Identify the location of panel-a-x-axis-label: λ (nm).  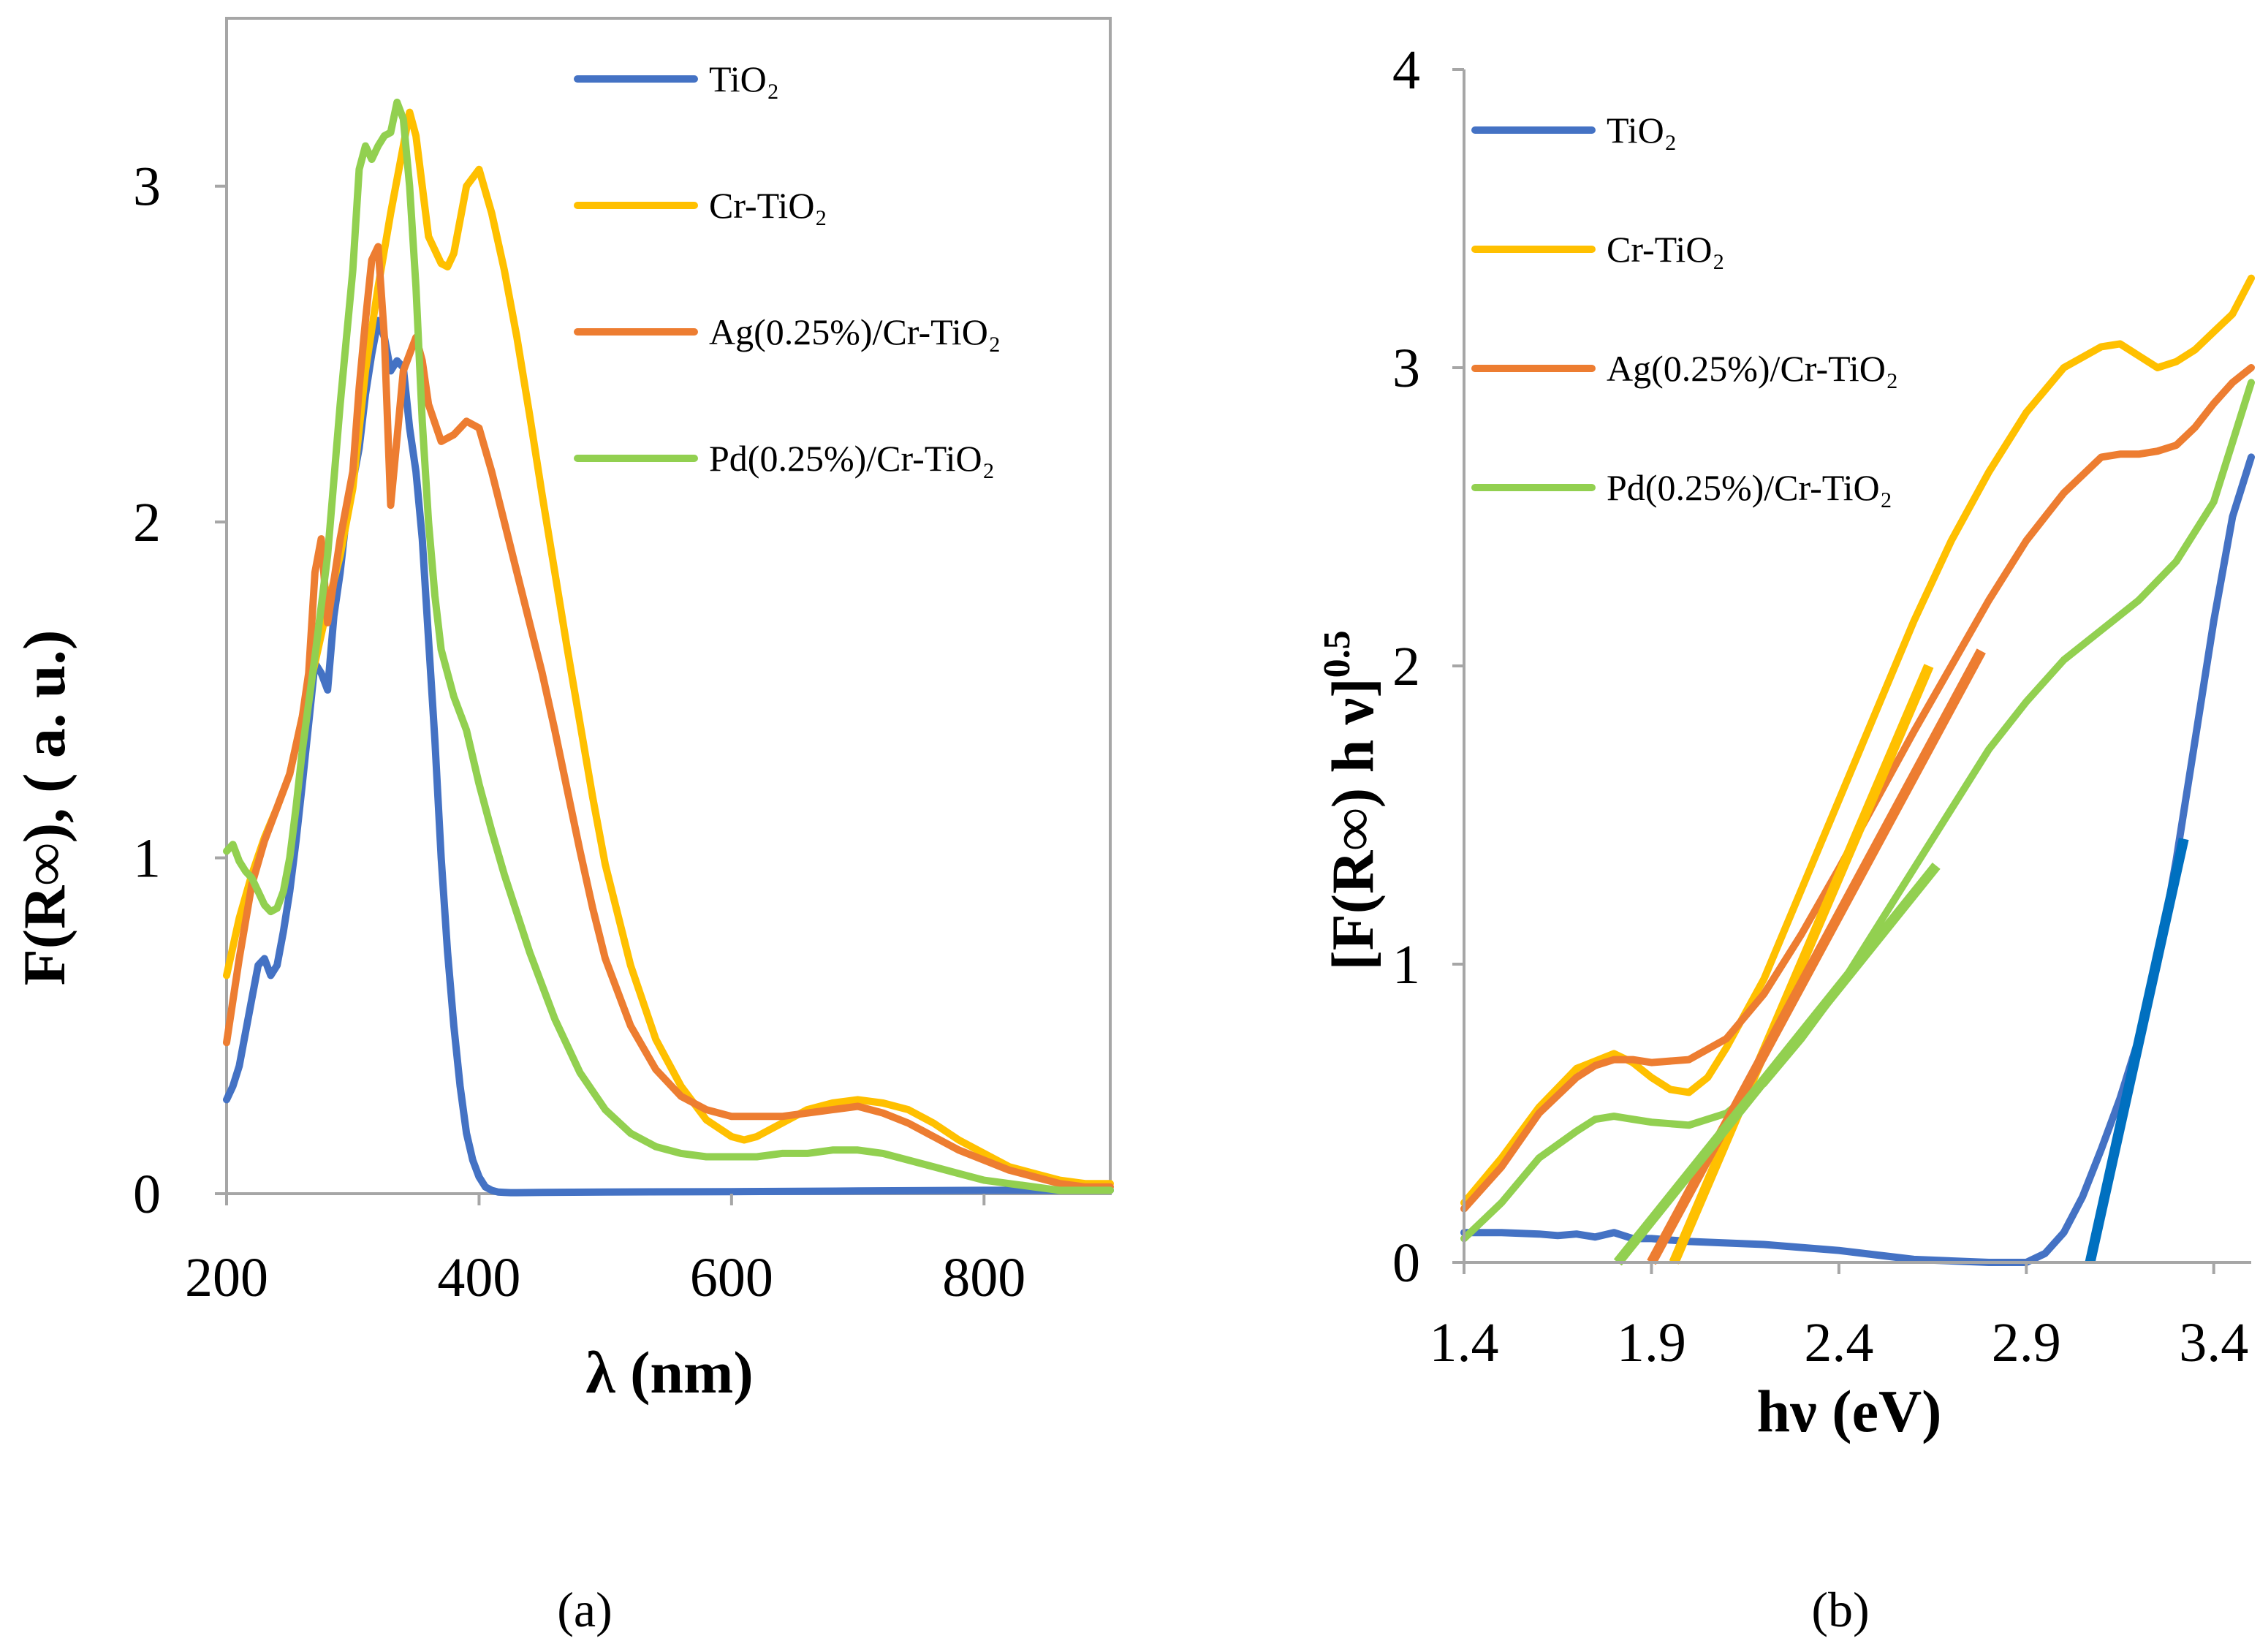
(669, 1372).